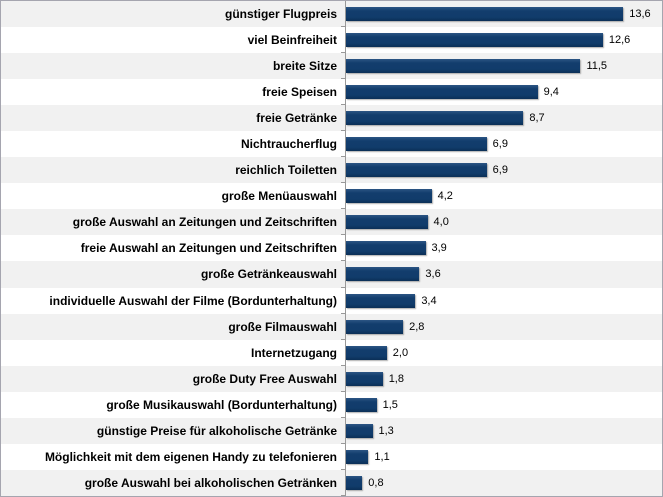  I want to click on plot-area: 1,3, so click(501, 430).